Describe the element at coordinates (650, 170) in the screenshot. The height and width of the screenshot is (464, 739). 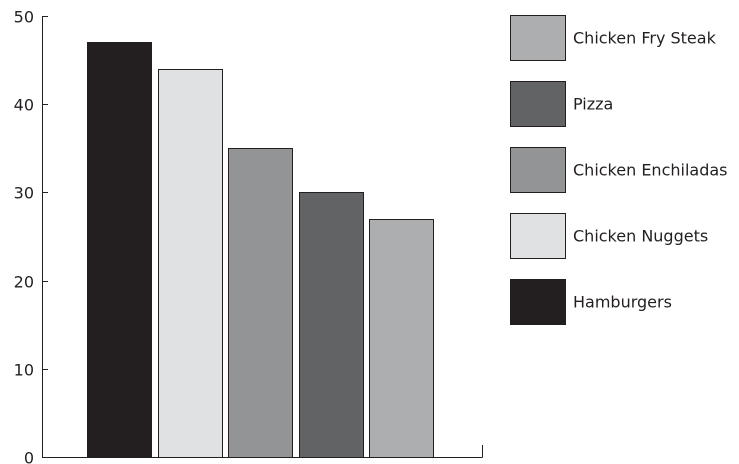
I see `legend-label: Chicken Enchiladas` at that location.